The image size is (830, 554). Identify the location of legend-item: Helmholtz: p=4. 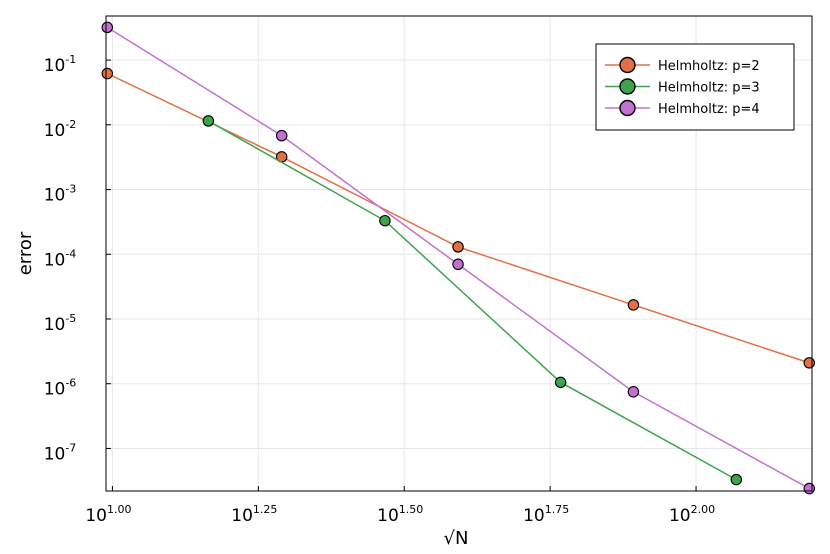
(682, 108).